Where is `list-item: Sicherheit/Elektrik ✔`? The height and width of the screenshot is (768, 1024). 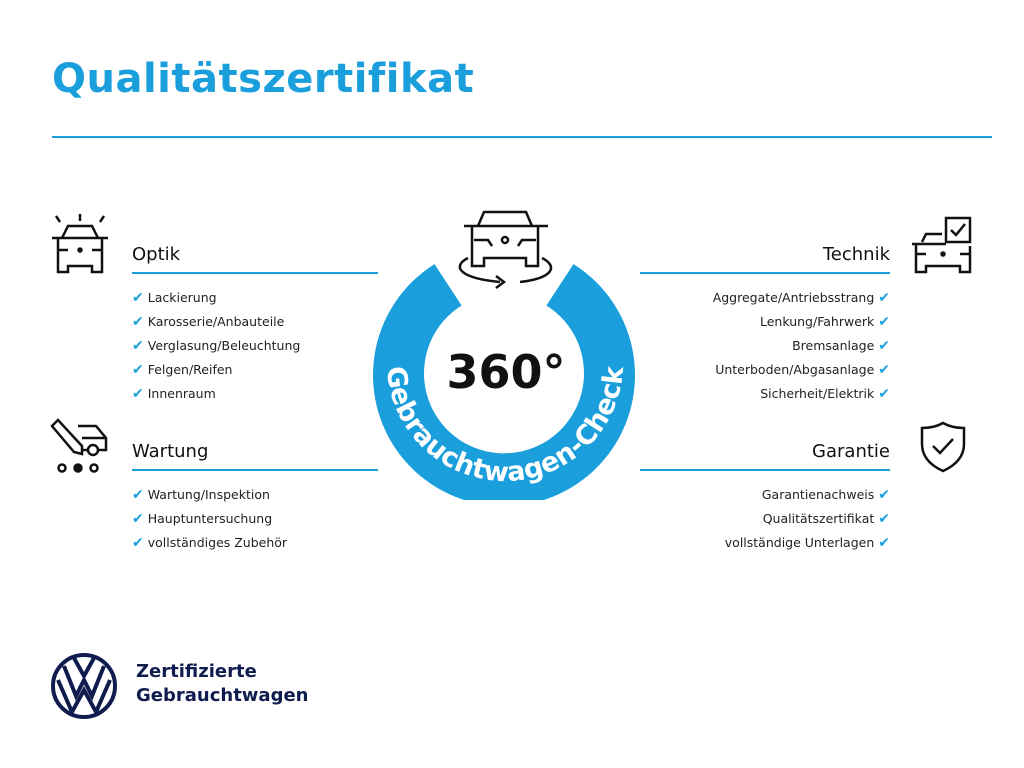
list-item: Sicherheit/Elektrik ✔ is located at coordinates (825, 394).